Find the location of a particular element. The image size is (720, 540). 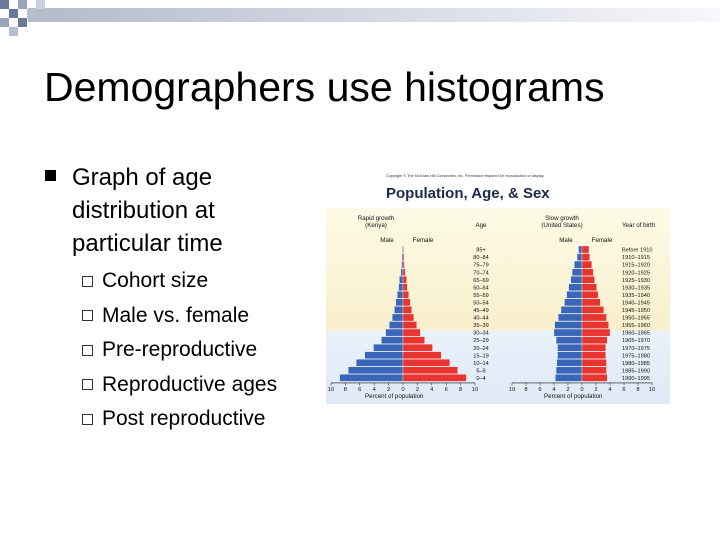

row-label: 55–59 is located at coordinates (481, 296).